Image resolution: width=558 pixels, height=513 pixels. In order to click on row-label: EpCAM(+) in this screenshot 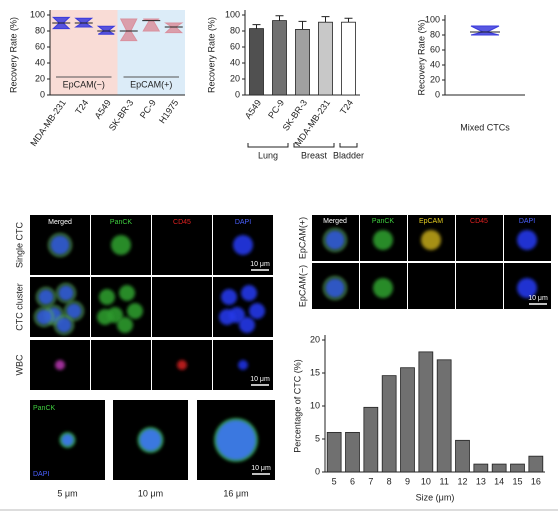, I will do `click(302, 238)`.